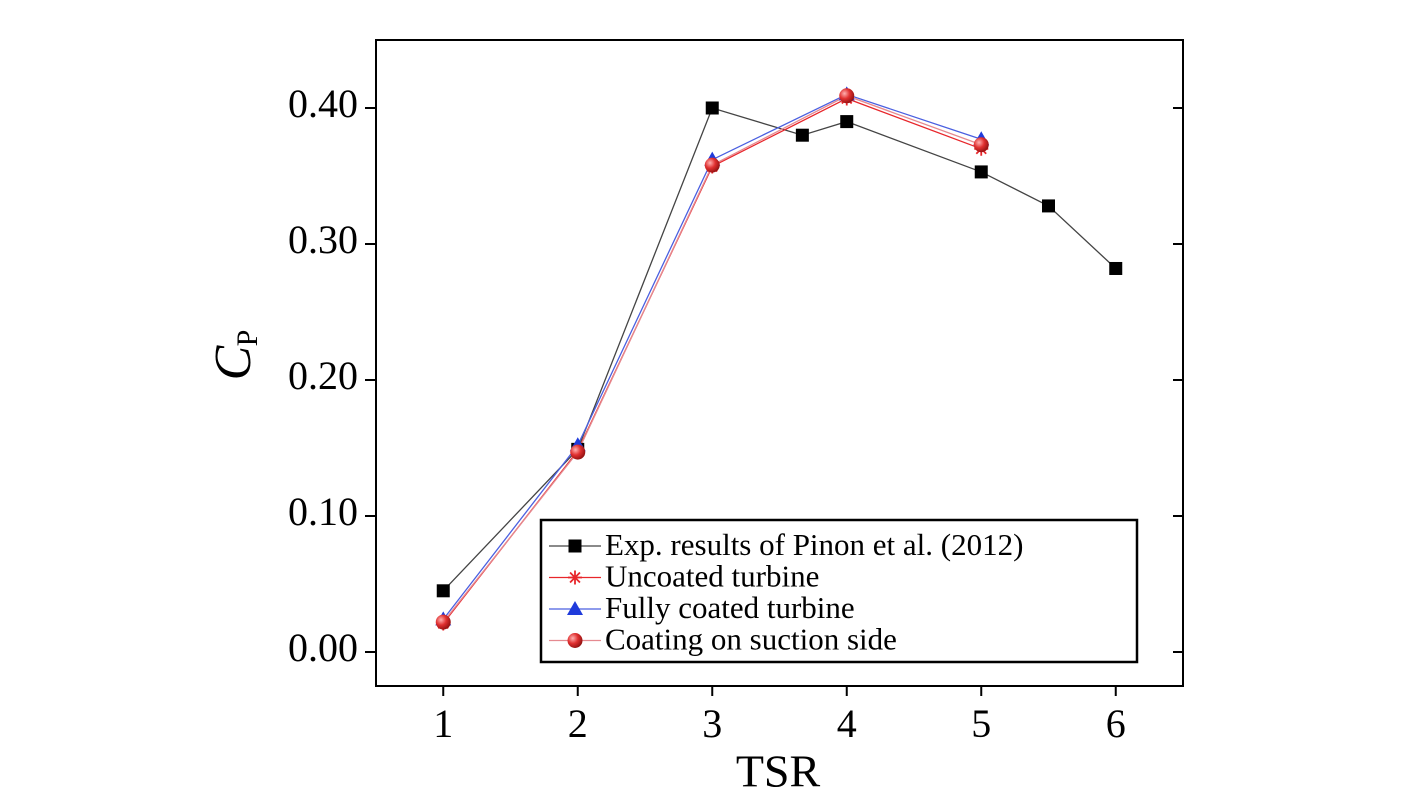  I want to click on legend-label: Exp. results of Pinon et al. (2012), so click(814, 544).